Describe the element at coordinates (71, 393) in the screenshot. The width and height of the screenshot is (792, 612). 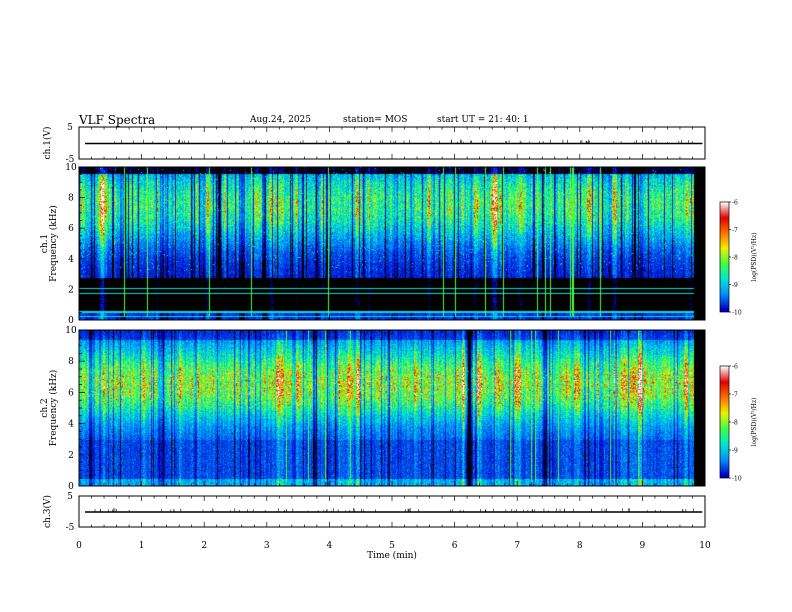
I see `ch2-spectrogram-axes-ytick-label: 6` at that location.